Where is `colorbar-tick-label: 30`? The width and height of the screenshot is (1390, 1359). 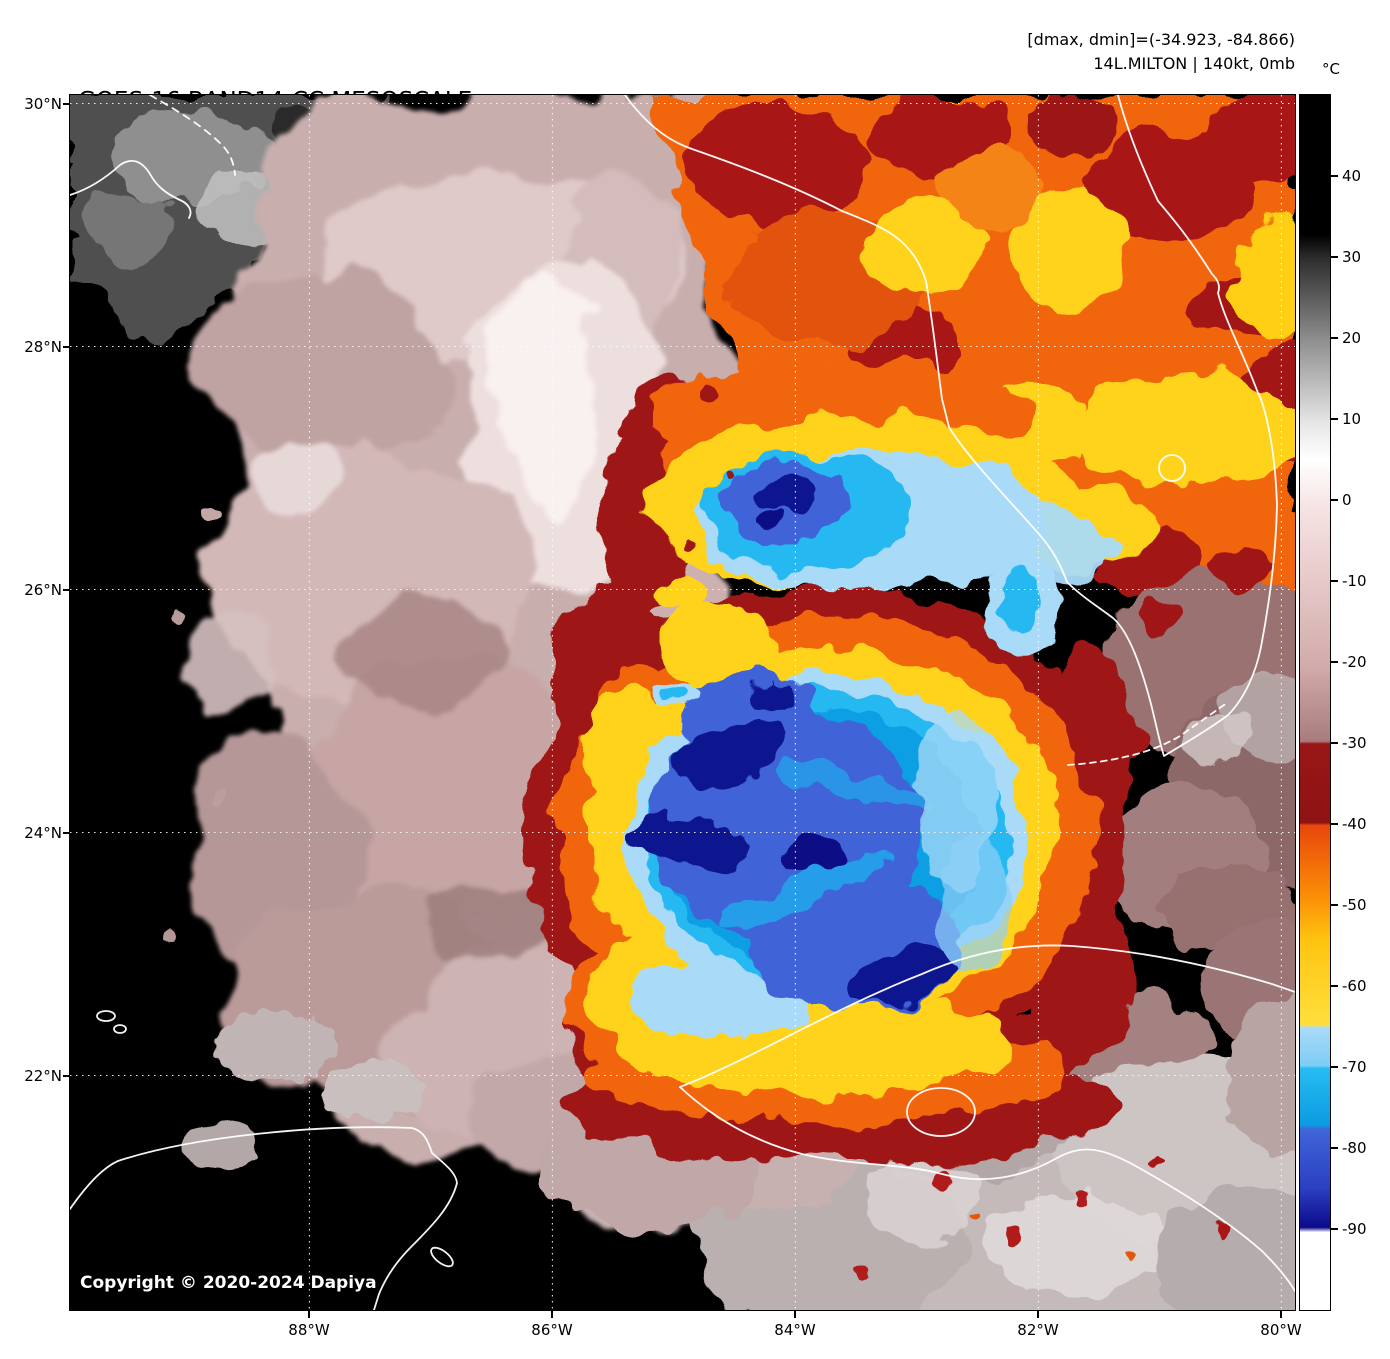
colorbar-tick-label: 30 is located at coordinates (1352, 257).